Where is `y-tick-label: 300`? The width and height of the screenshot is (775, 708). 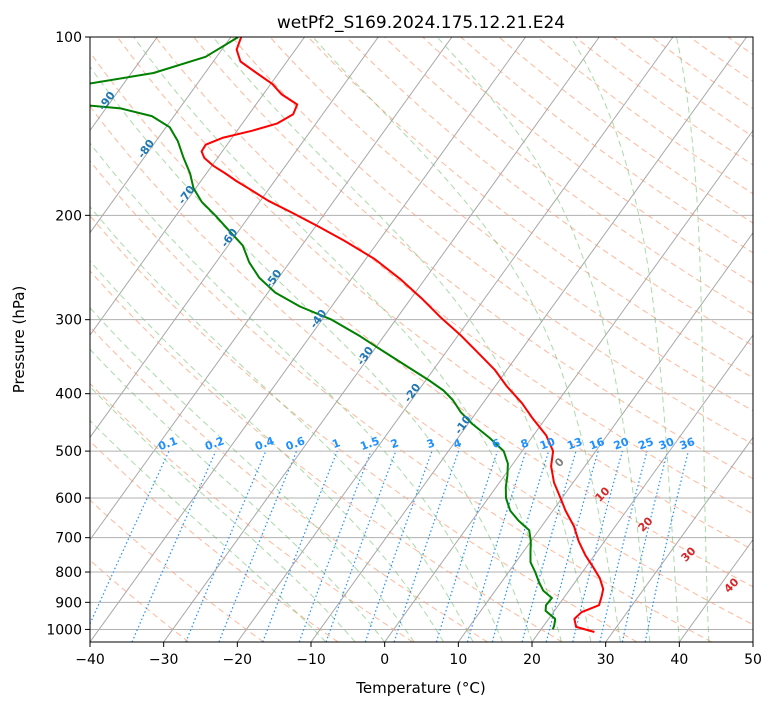
y-tick-label: 300 is located at coordinates (68, 321).